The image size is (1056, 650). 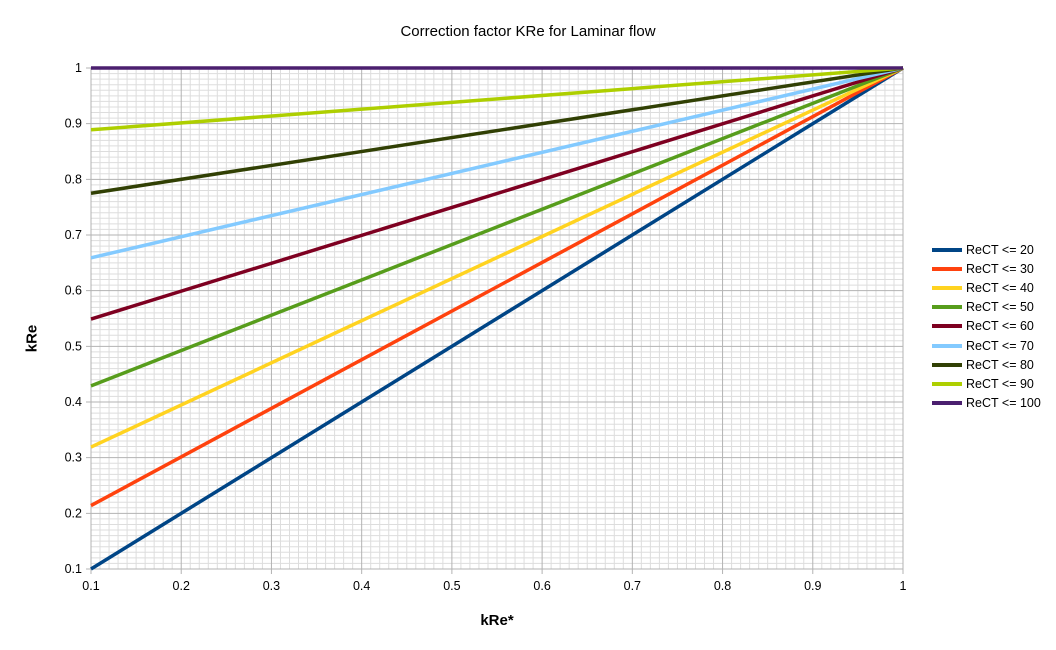 What do you see at coordinates (73, 235) in the screenshot?
I see `y-tick-label: 0.7` at bounding box center [73, 235].